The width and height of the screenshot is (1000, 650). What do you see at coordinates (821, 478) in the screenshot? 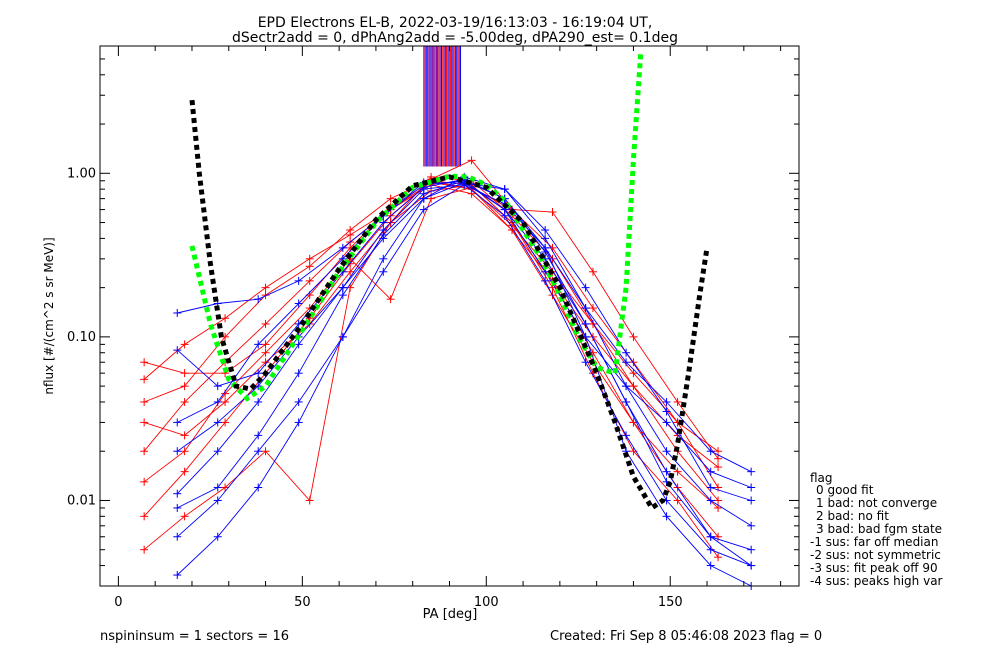
I see `legend-title: flag` at bounding box center [821, 478].